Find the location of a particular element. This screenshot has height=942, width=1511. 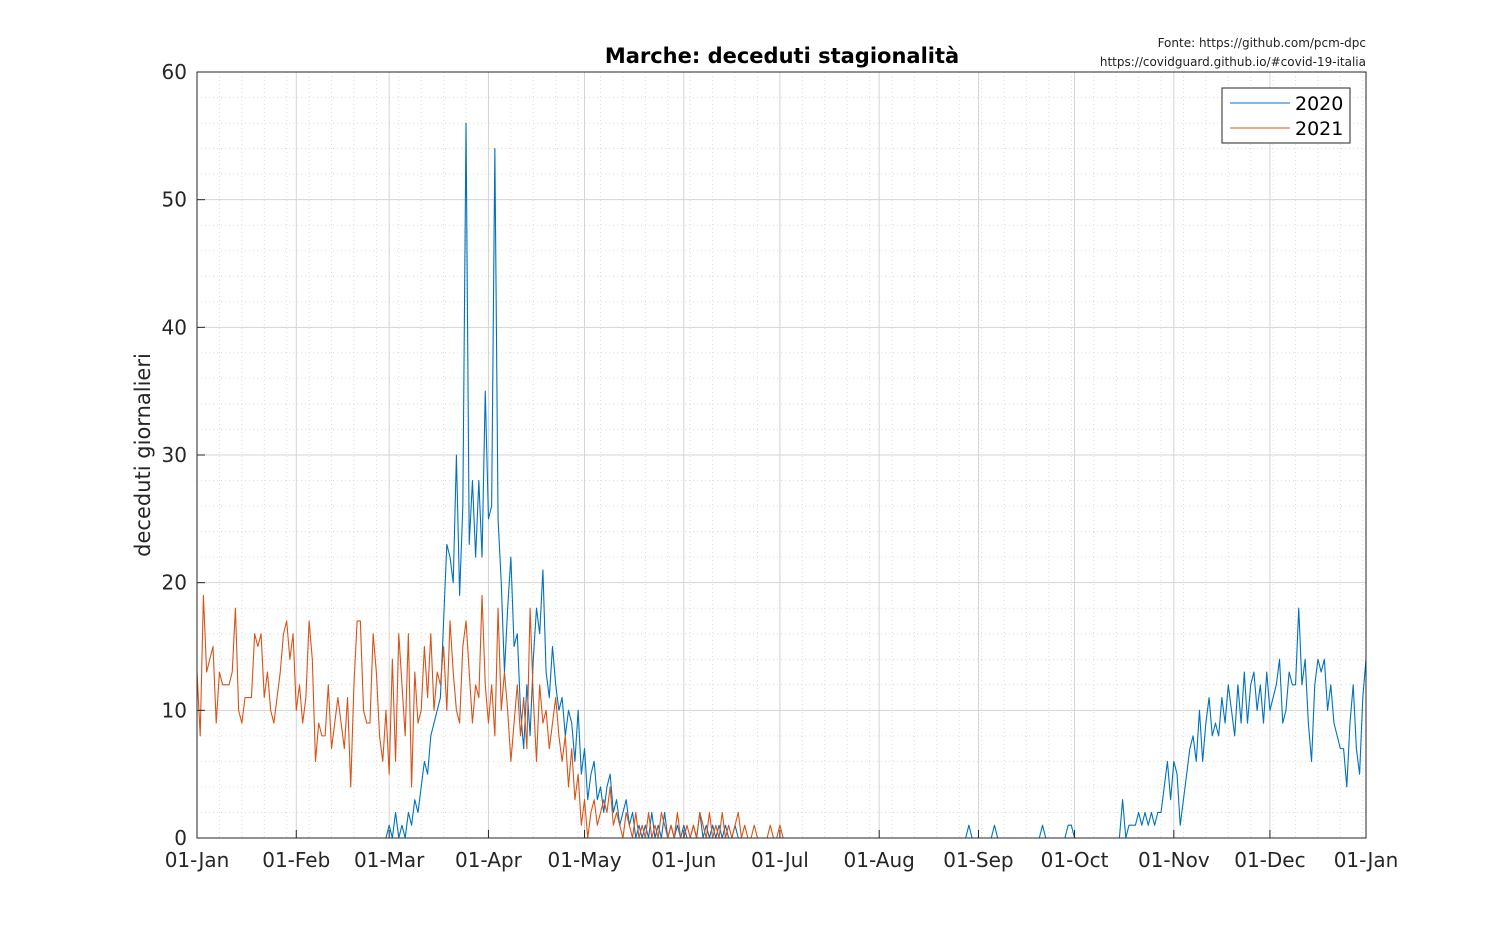

x-tick-label: 01-Oct is located at coordinates (1075, 860).